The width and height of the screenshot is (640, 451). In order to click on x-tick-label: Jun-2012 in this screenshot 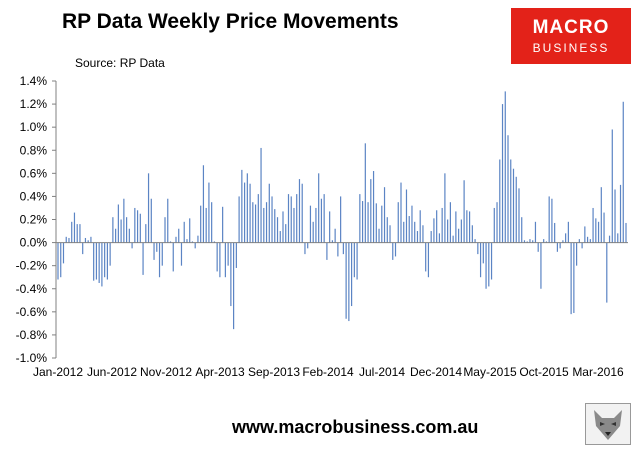, I will do `click(112, 372)`.